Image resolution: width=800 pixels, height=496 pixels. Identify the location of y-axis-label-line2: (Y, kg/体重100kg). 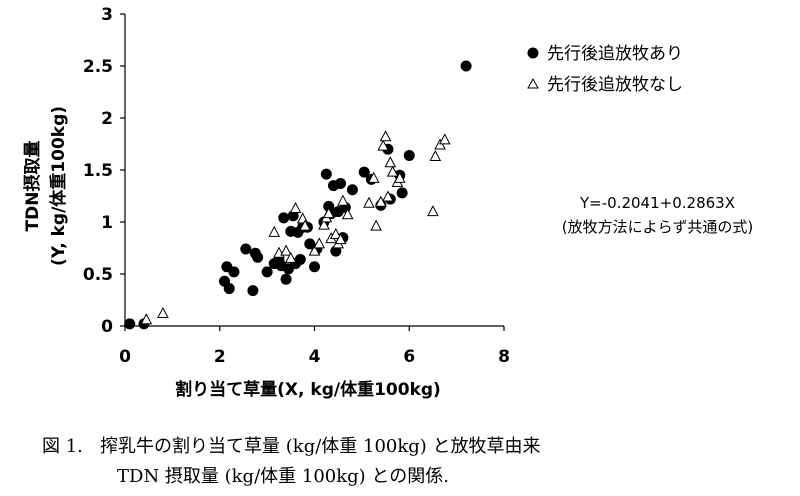
(58, 186).